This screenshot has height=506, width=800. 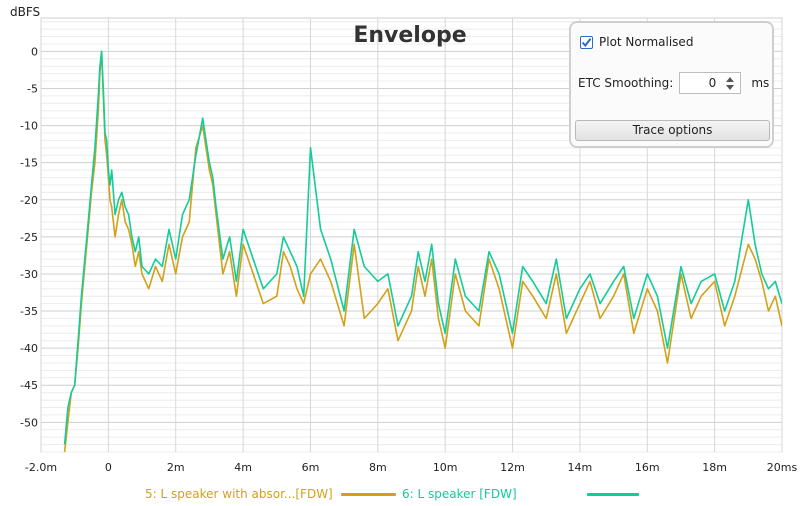 What do you see at coordinates (239, 494) in the screenshot?
I see `legend-label-series-5: 5: L speaker with absor...[FDW]` at bounding box center [239, 494].